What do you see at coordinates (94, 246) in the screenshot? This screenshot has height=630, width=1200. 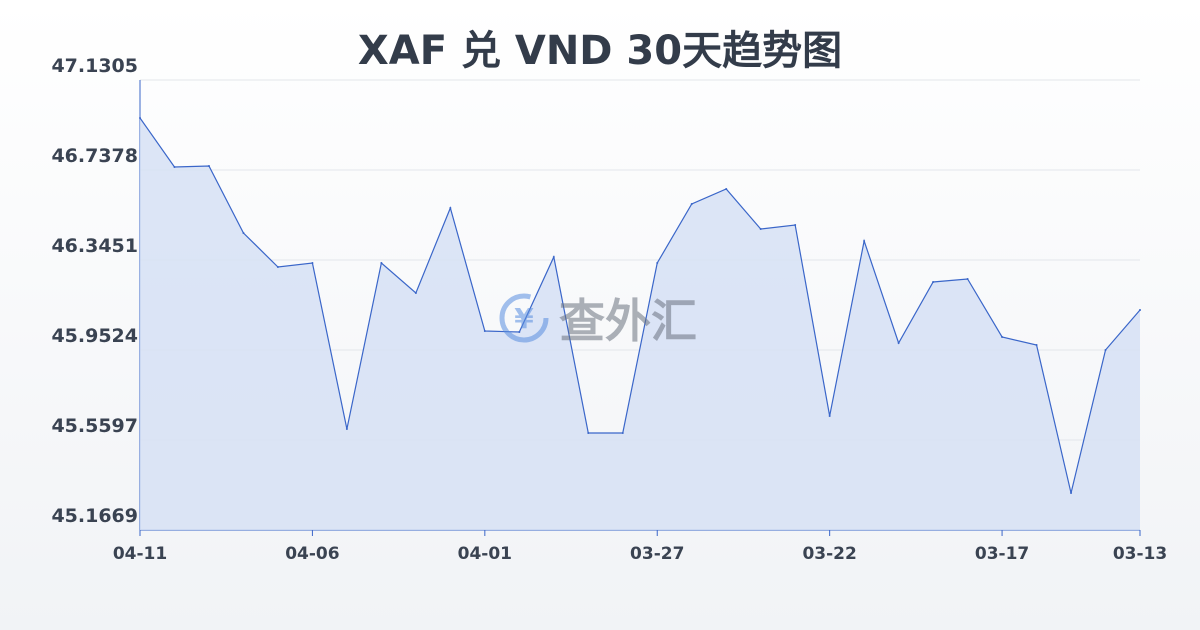 I see `y-tick-label: 46.3451` at bounding box center [94, 246].